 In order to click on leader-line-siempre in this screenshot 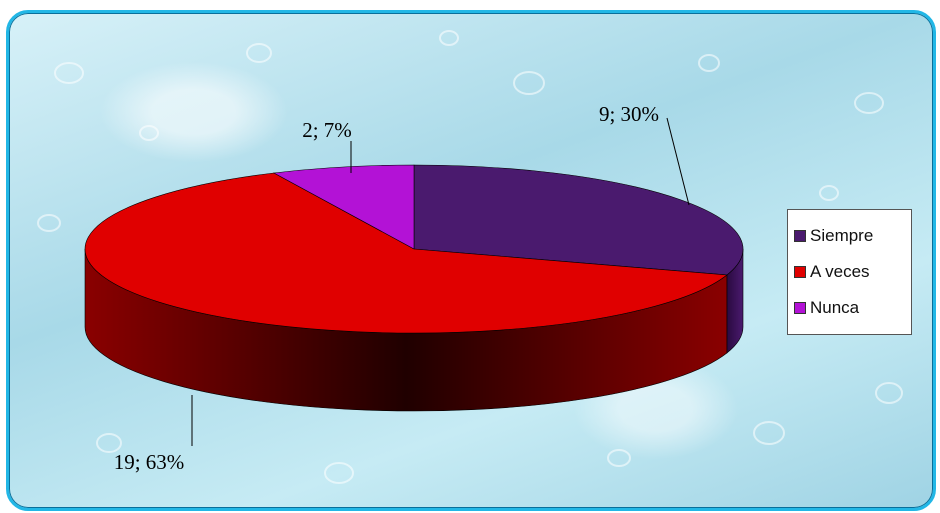, I will do `click(678, 161)`.